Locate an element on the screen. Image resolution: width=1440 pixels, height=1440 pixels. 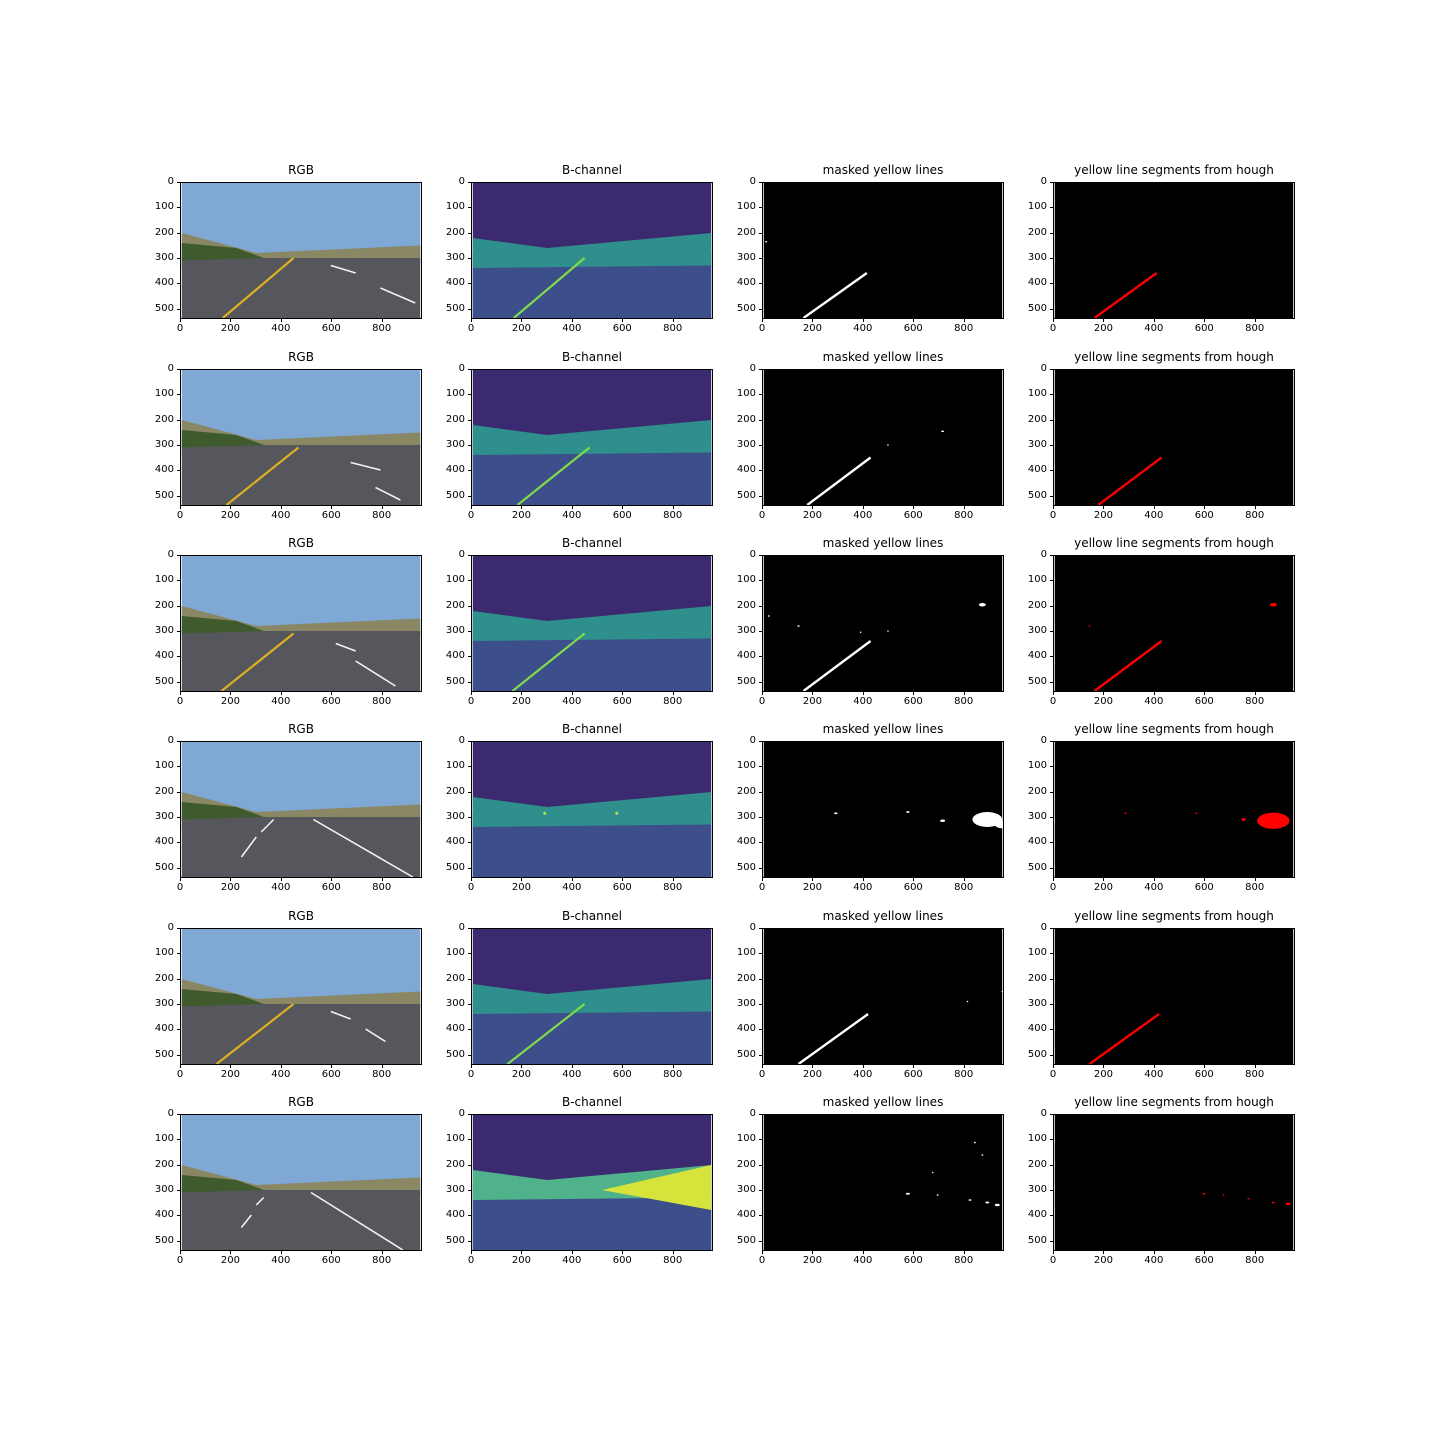
subplot-r2-c1: RGB 0 100 200 300 400 500 0 200 400 600 800 is located at coordinates (288, 435).